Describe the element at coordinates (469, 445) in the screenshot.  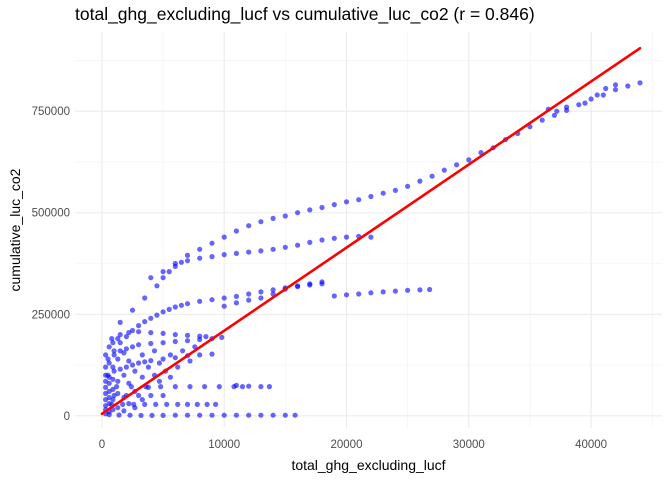
I see `x-tick-label: 30000` at that location.